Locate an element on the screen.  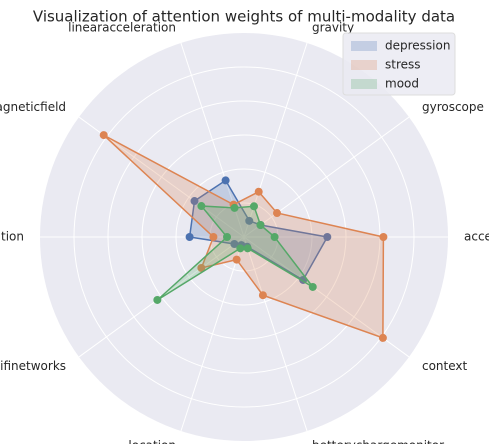
legend-box is located at coordinates (399, 64).